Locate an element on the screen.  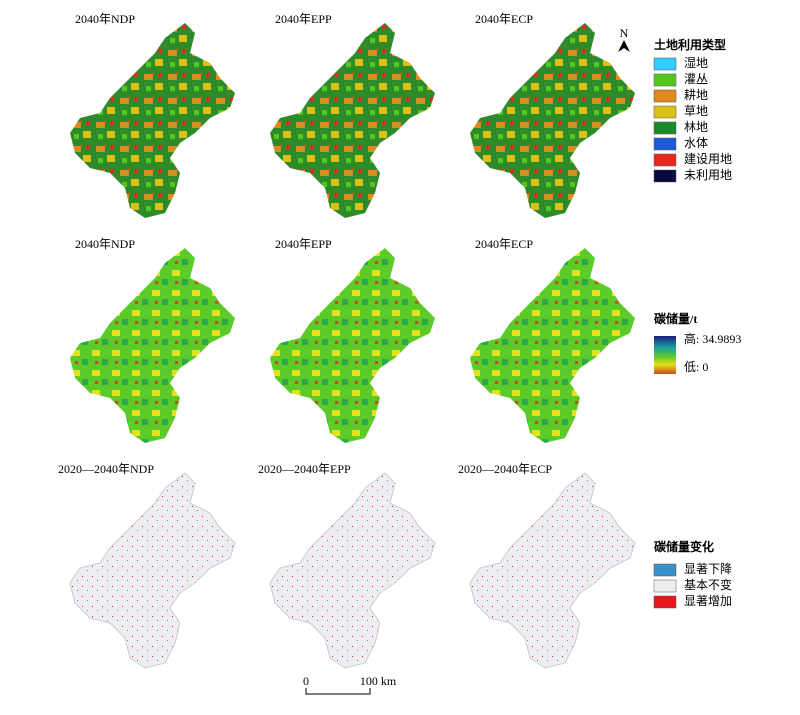
legend-label: 未利用地 is located at coordinates (708, 175).